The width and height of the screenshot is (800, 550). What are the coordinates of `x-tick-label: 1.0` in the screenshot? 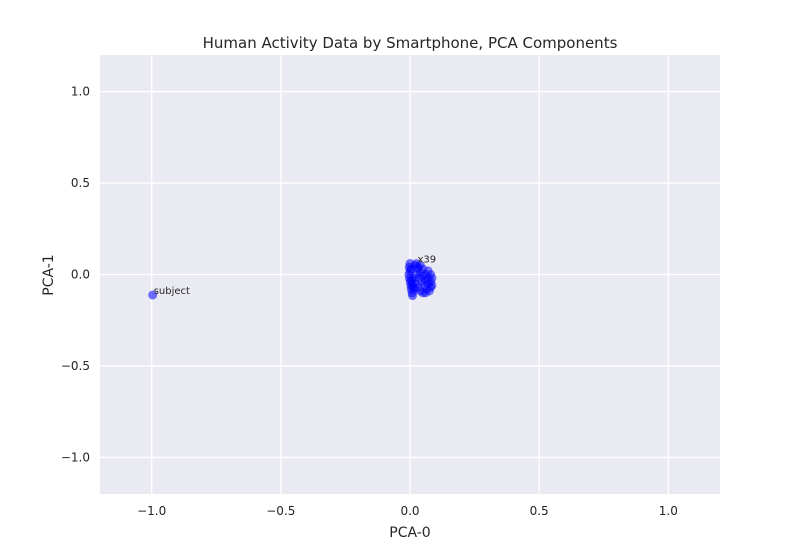 It's located at (668, 511).